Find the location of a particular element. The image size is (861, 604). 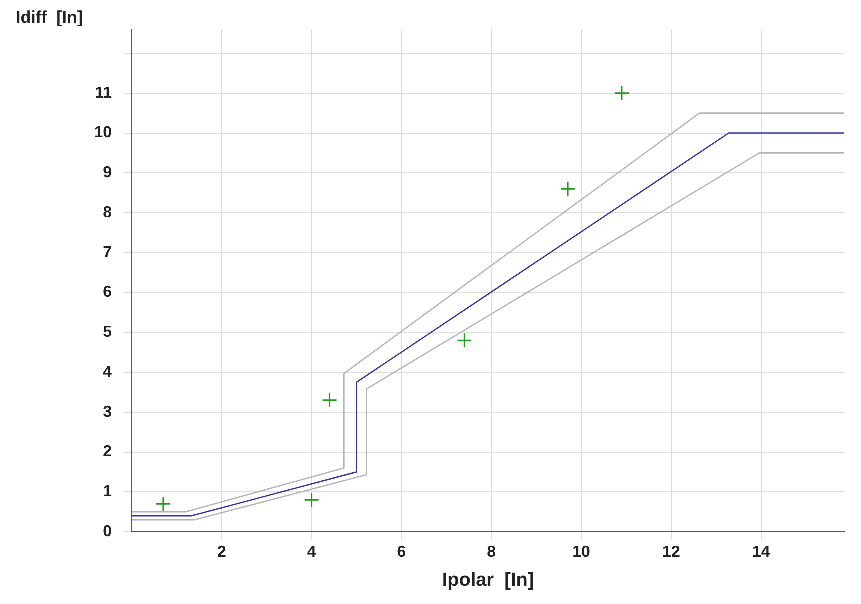

y-tick-label: 9 is located at coordinates (107, 173).